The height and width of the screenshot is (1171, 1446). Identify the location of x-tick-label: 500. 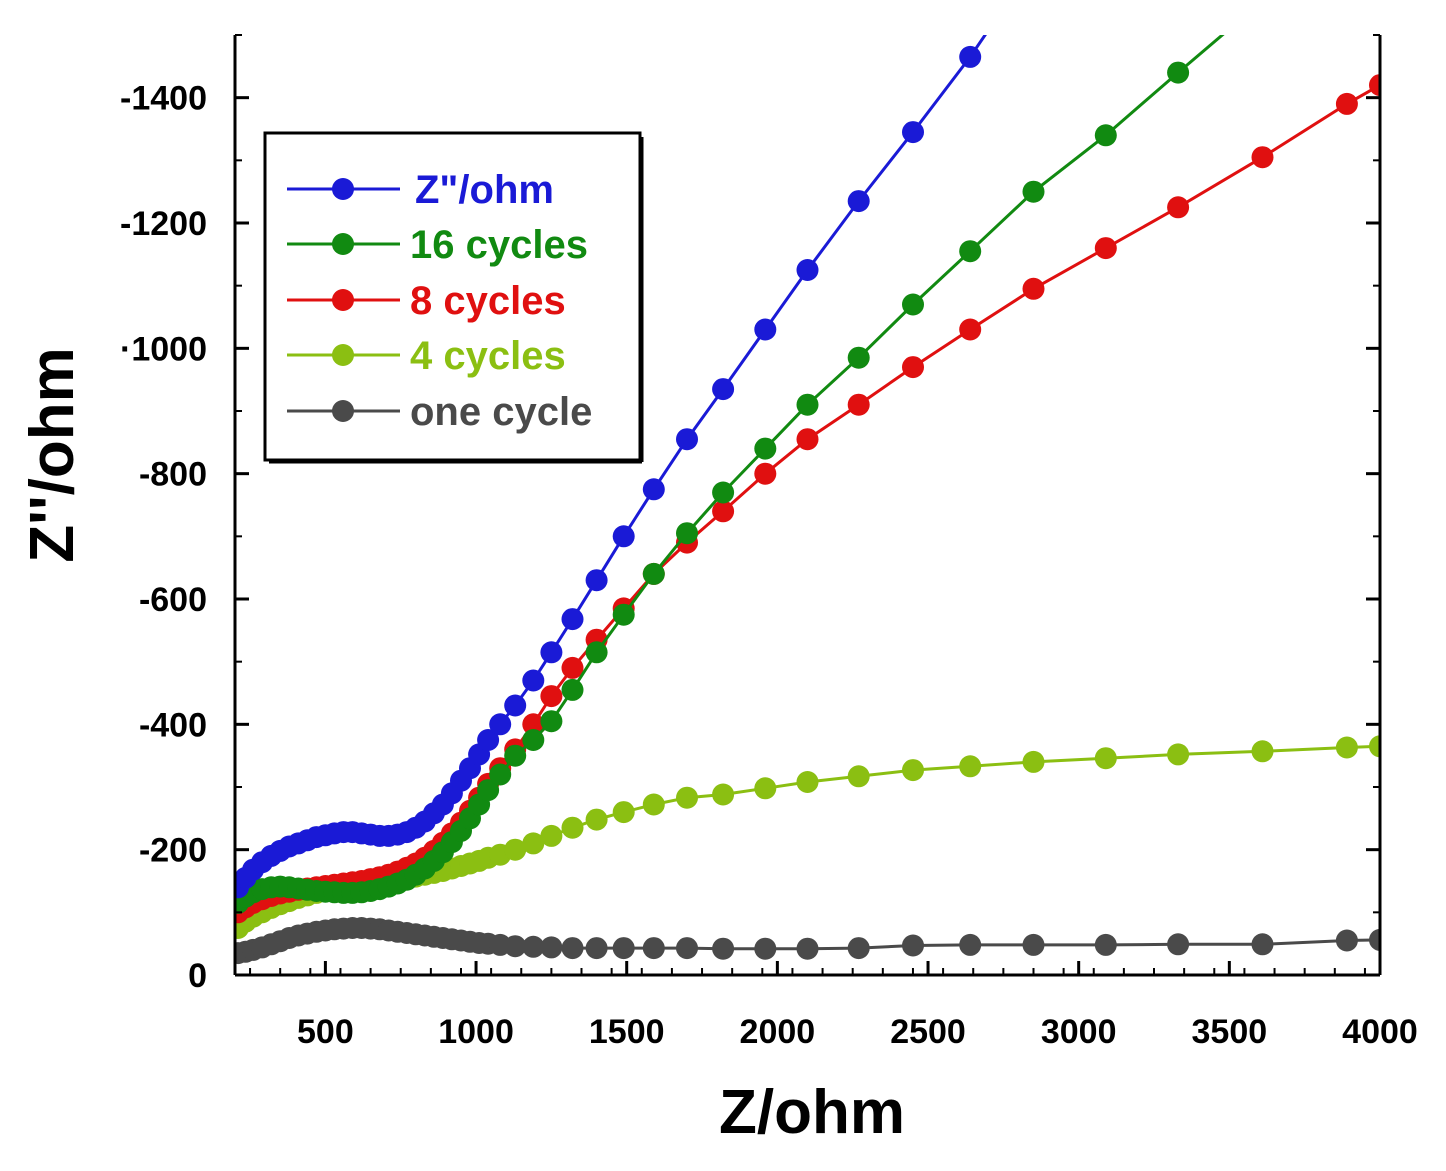
(325, 1032).